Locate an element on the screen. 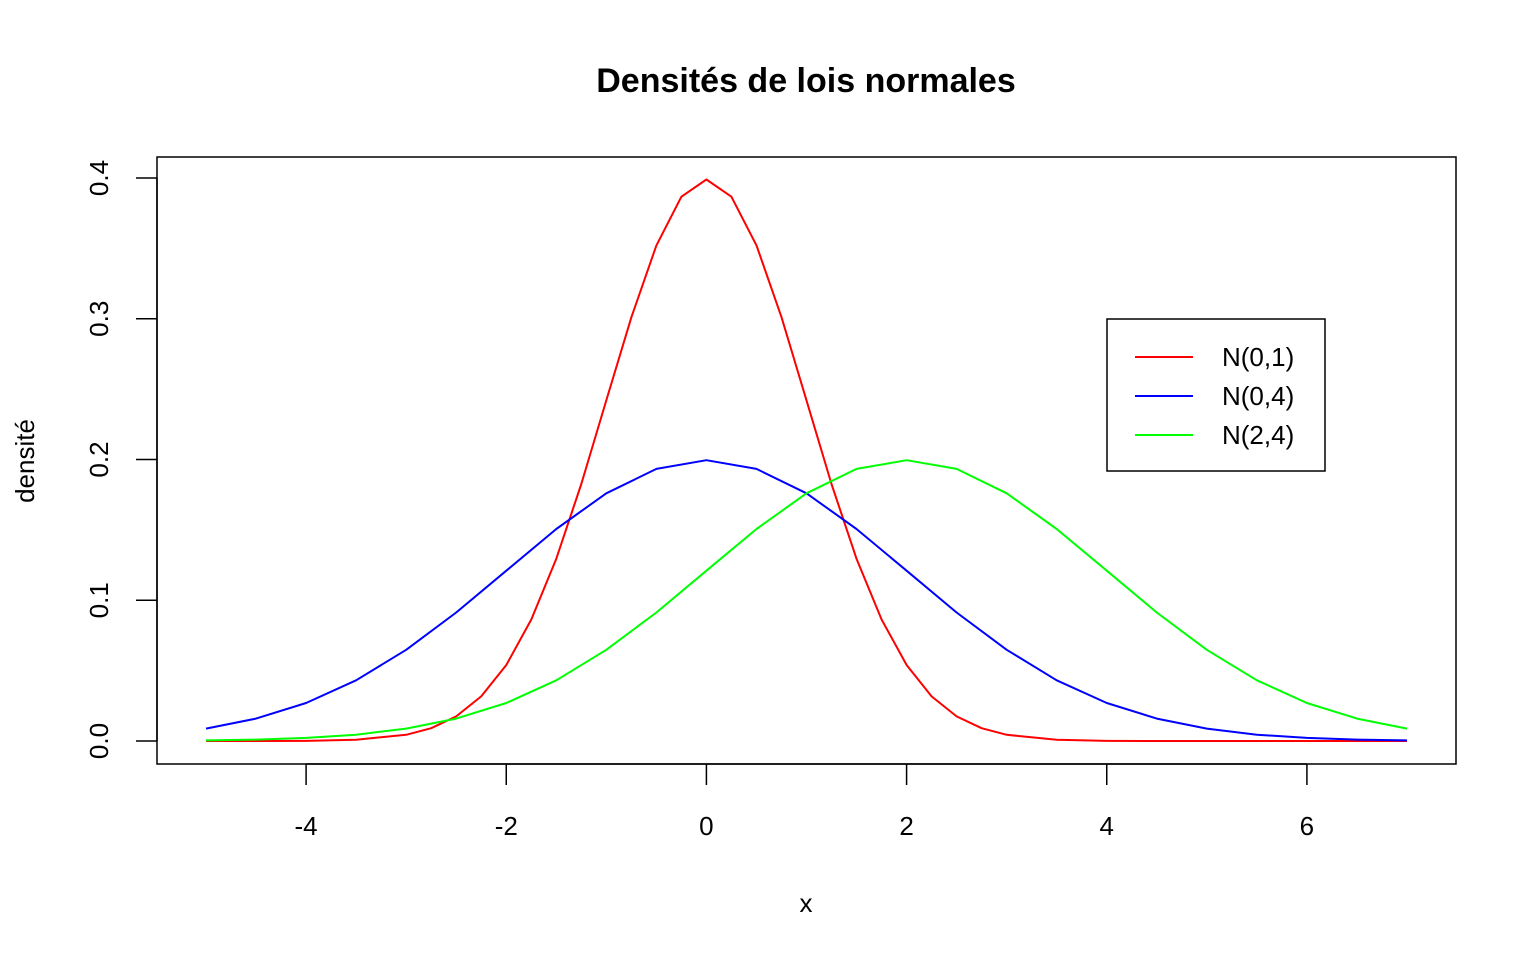  legend-label: N(0,1) is located at coordinates (1258, 357).